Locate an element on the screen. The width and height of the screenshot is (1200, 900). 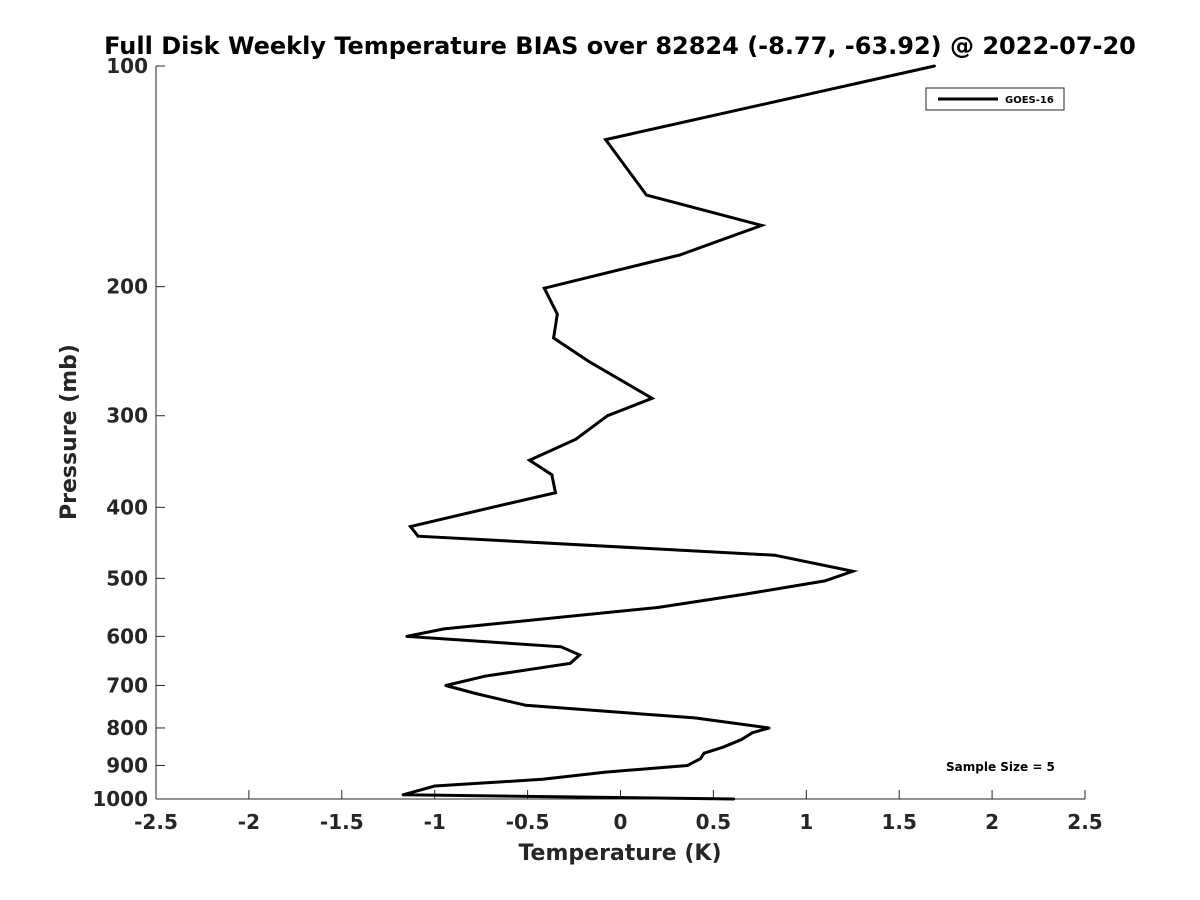
y-tick-label: 100 is located at coordinates (127, 66).